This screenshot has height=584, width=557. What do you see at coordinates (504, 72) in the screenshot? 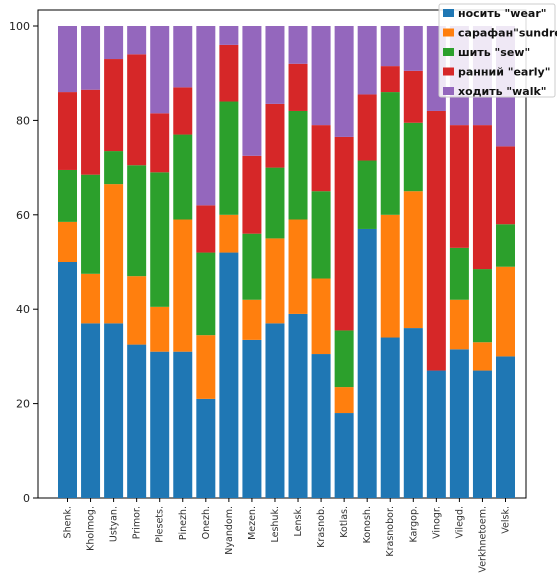
I see `legend-label: ранний "early"` at bounding box center [504, 72].